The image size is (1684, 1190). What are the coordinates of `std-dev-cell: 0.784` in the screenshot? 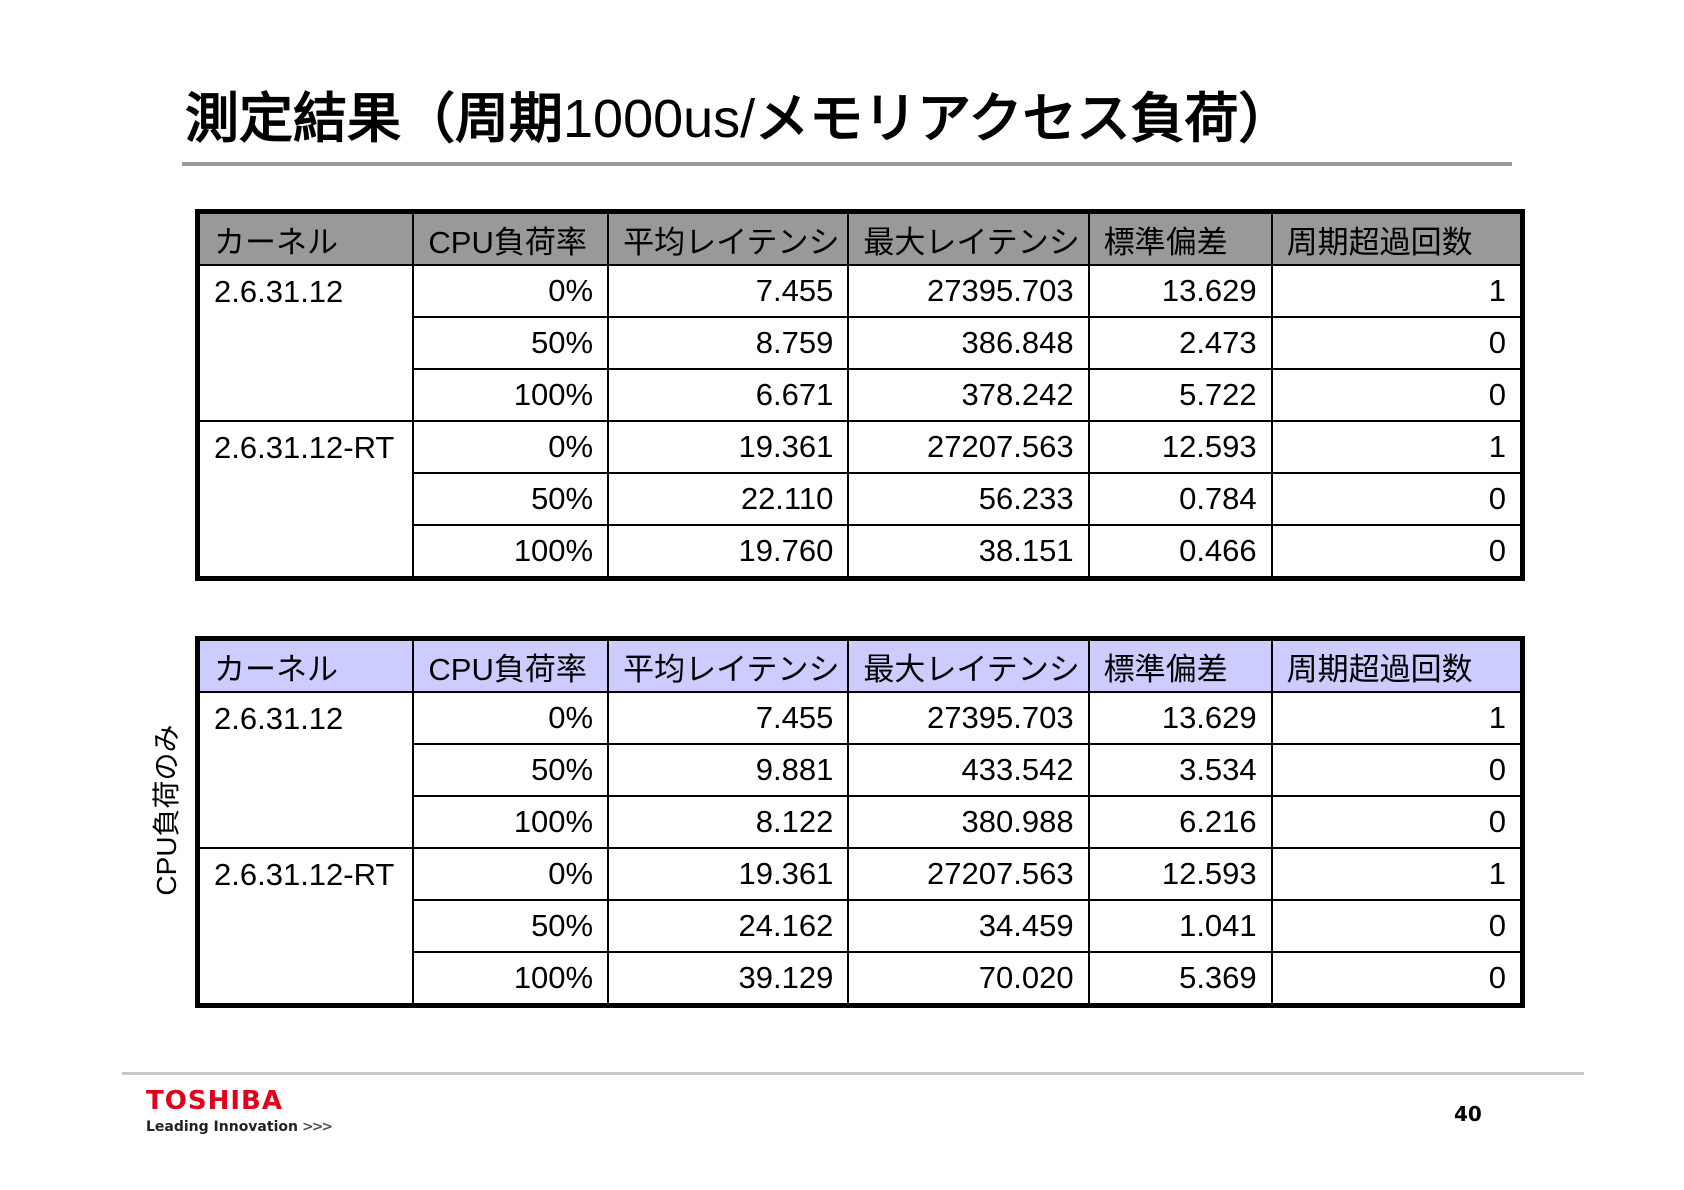 It's located at (1180, 499).